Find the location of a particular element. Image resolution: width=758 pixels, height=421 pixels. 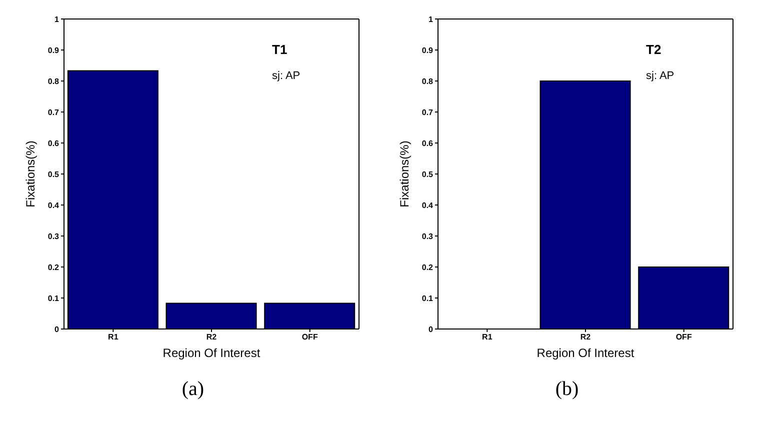

text: (b) is located at coordinates (567, 389).